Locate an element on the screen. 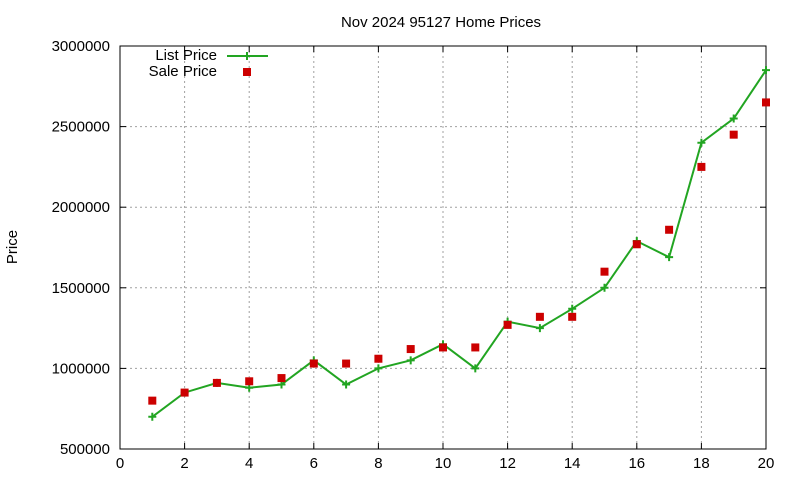 Image resolution: width=800 pixels, height=480 pixels. legend-label-list-price: List Price is located at coordinates (186, 55).